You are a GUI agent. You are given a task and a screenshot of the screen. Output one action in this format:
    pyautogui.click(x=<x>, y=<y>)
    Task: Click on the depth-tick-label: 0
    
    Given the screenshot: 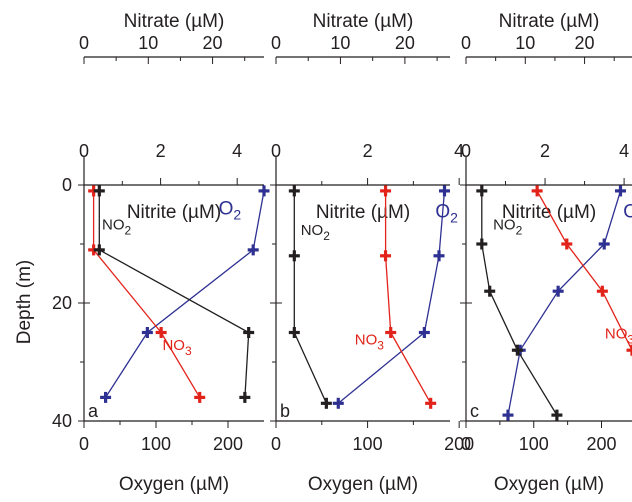 What is the action you would take?
    pyautogui.click(x=67, y=185)
    